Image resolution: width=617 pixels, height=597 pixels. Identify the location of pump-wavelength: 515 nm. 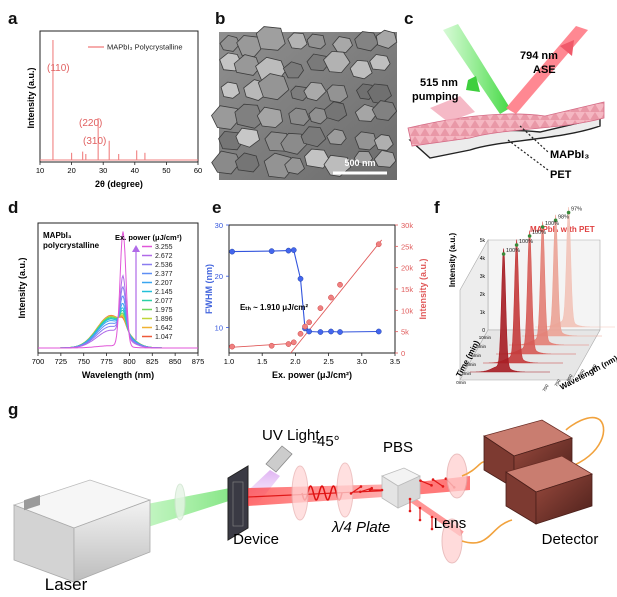
(439, 83).